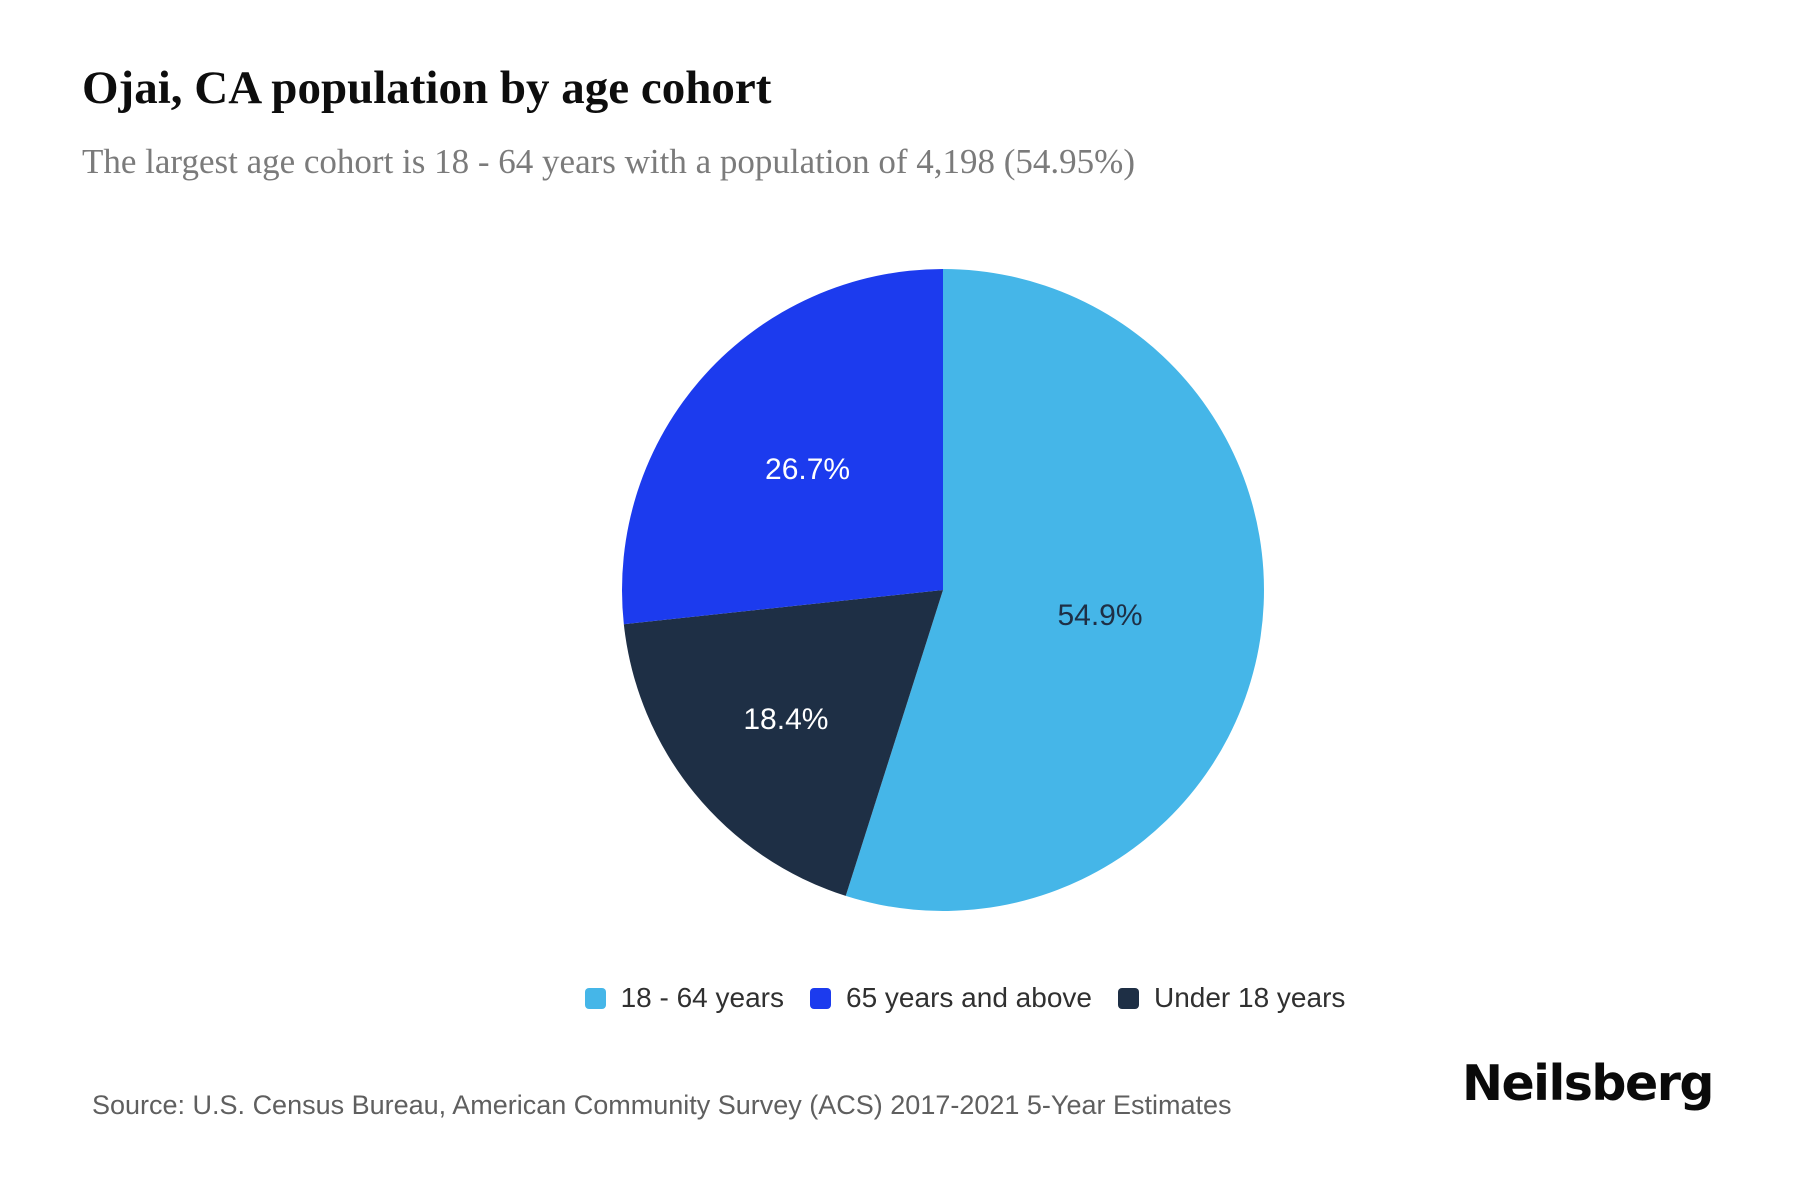  What do you see at coordinates (702, 997) in the screenshot?
I see `legend-label-18-64-years: 18 - 64 years` at bounding box center [702, 997].